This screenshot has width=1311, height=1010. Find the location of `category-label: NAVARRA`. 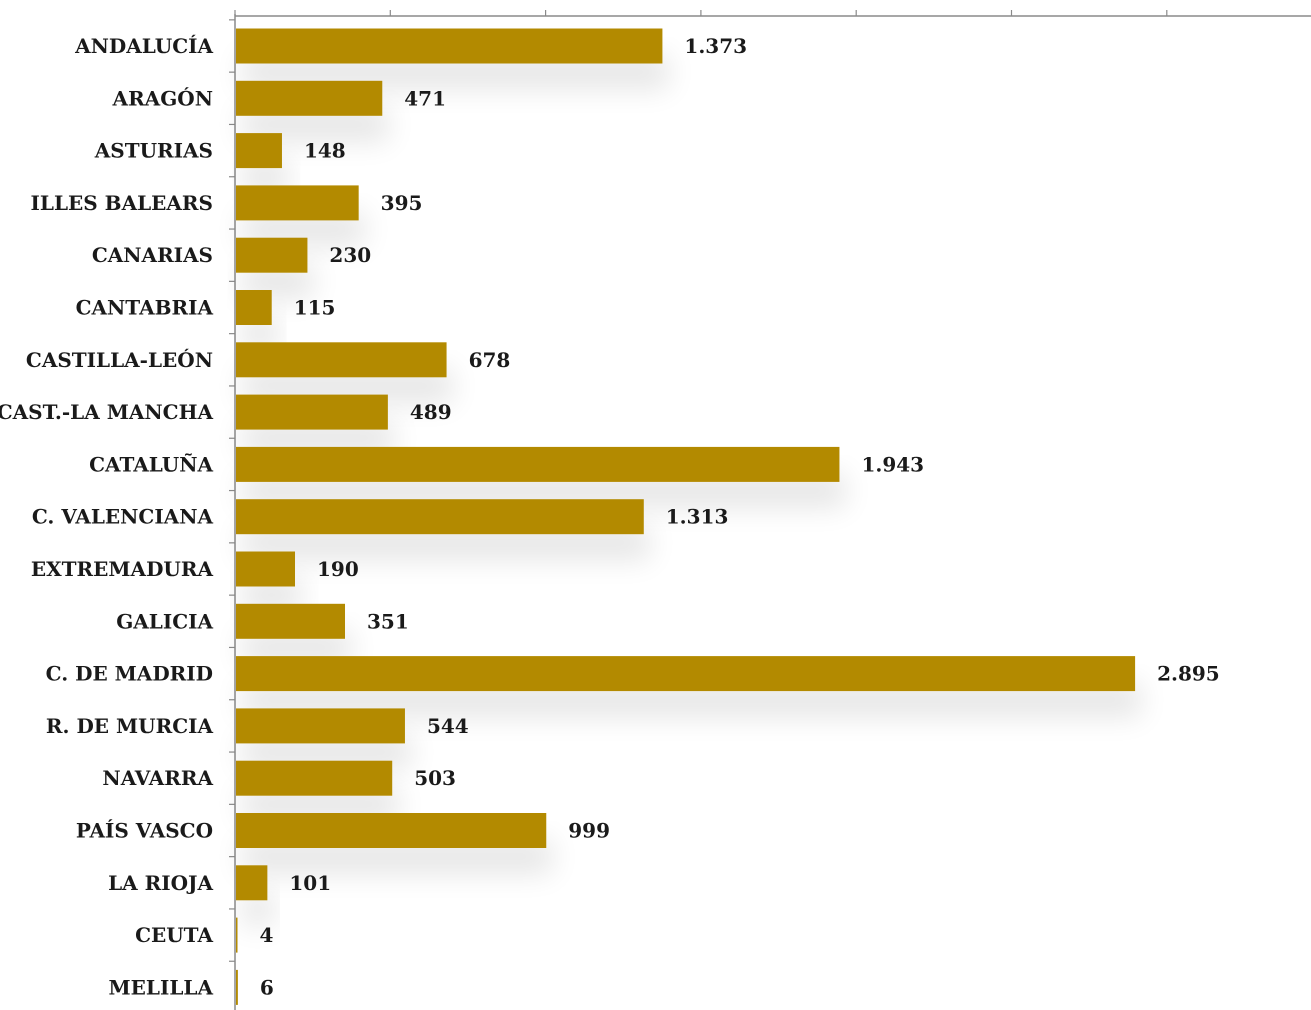

category-label: NAVARRA is located at coordinates (157, 778).